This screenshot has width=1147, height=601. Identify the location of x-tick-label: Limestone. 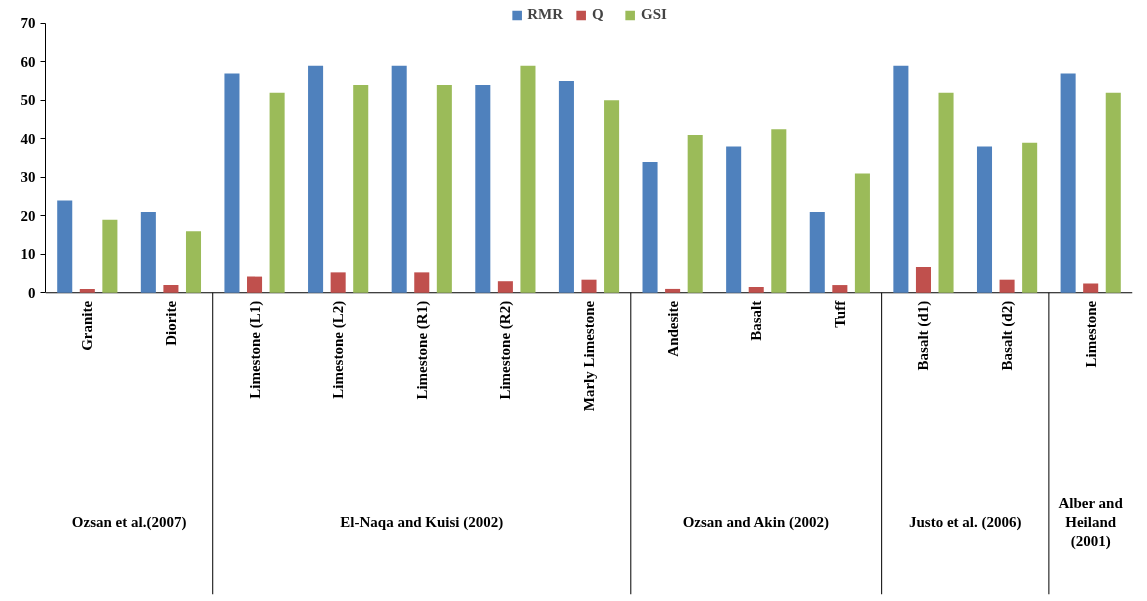
(1090, 334).